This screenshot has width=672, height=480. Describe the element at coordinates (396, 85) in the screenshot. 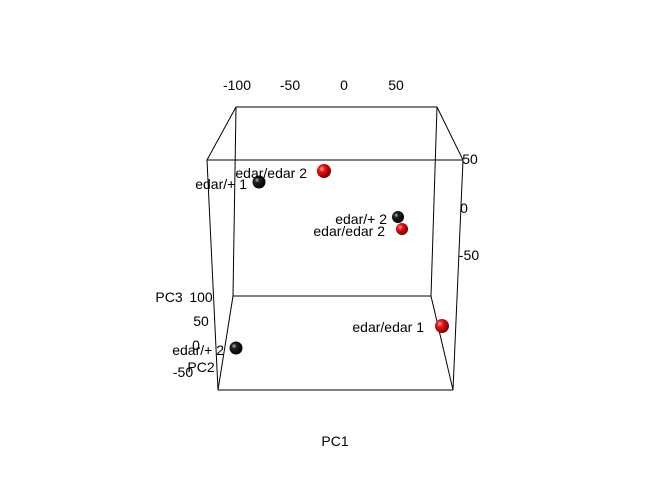

I see `top-tick-label: 50` at that location.